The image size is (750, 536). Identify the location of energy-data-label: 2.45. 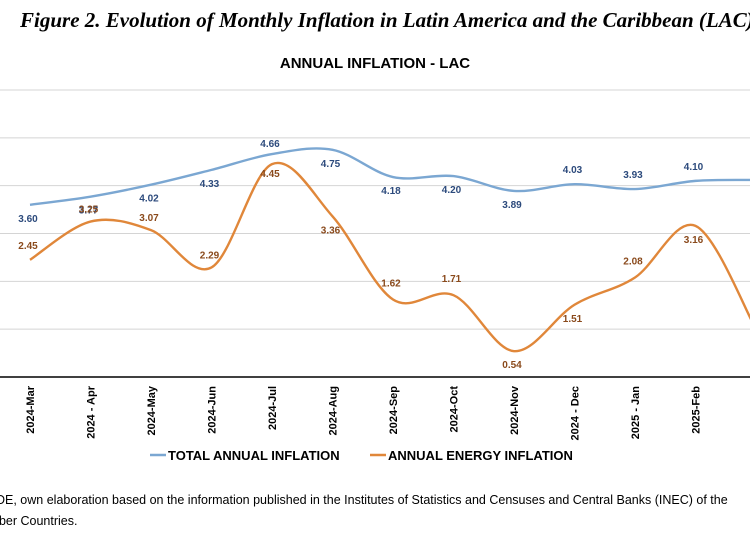
(28, 246).